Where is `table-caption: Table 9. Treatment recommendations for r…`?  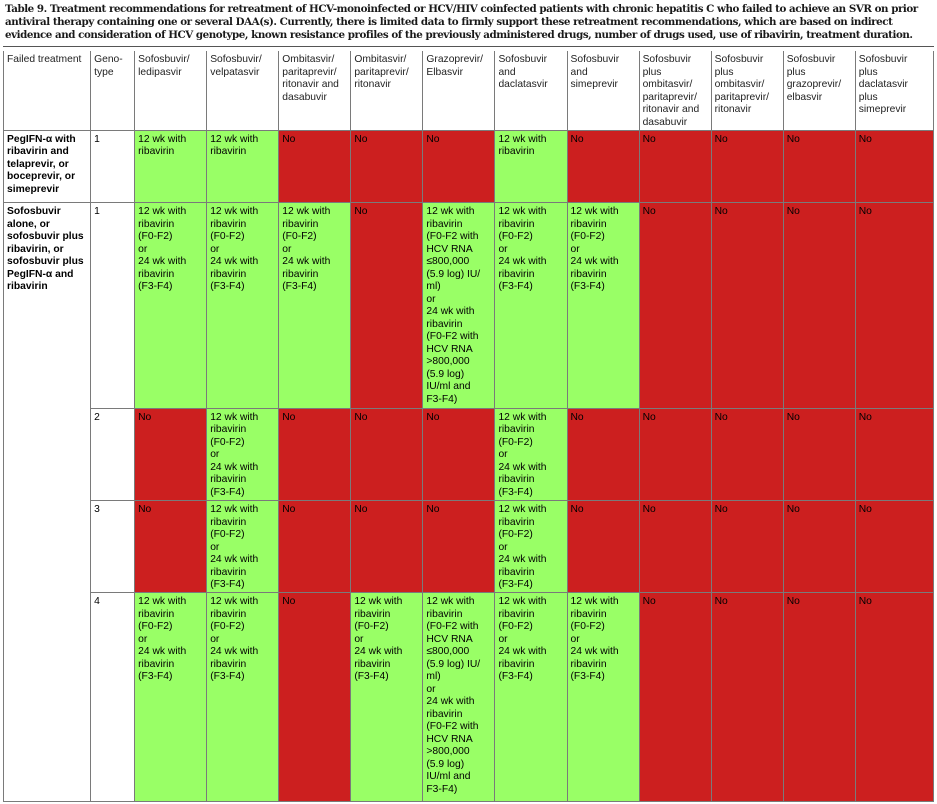 table-caption: Table 9. Treatment recommendations for r… is located at coordinates (461, 22).